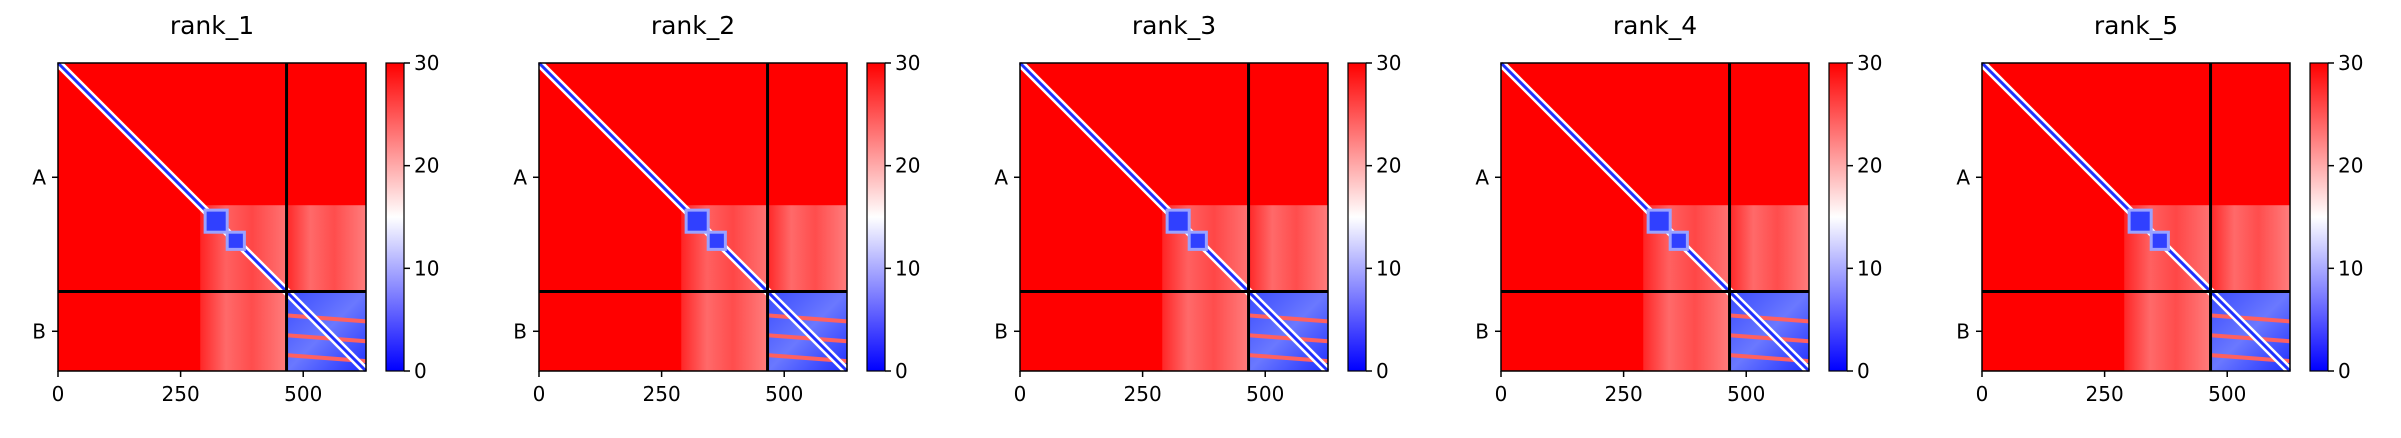  Describe the element at coordinates (1174, 25) in the screenshot. I see `chart-title: rank_3` at that location.